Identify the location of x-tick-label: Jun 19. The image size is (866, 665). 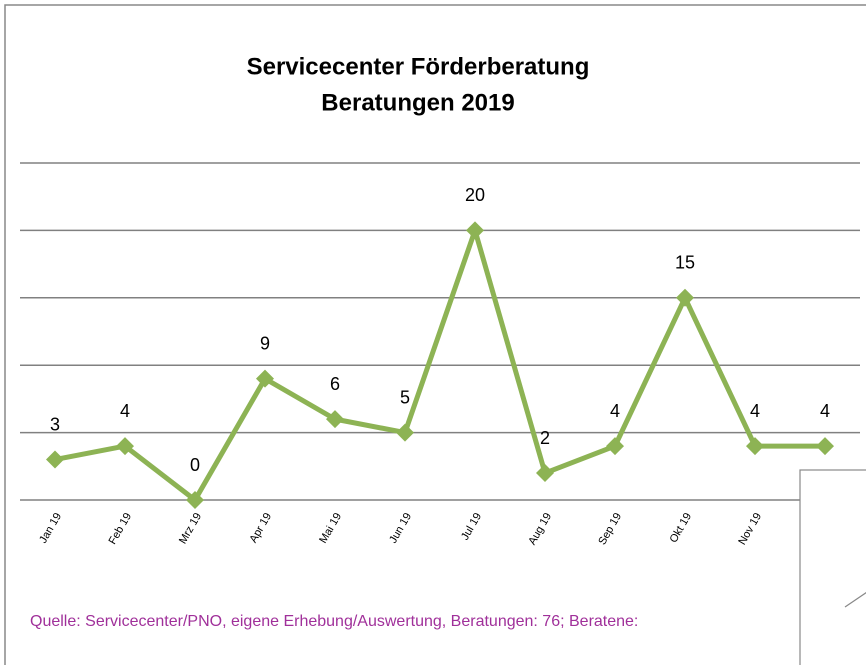
(400, 528).